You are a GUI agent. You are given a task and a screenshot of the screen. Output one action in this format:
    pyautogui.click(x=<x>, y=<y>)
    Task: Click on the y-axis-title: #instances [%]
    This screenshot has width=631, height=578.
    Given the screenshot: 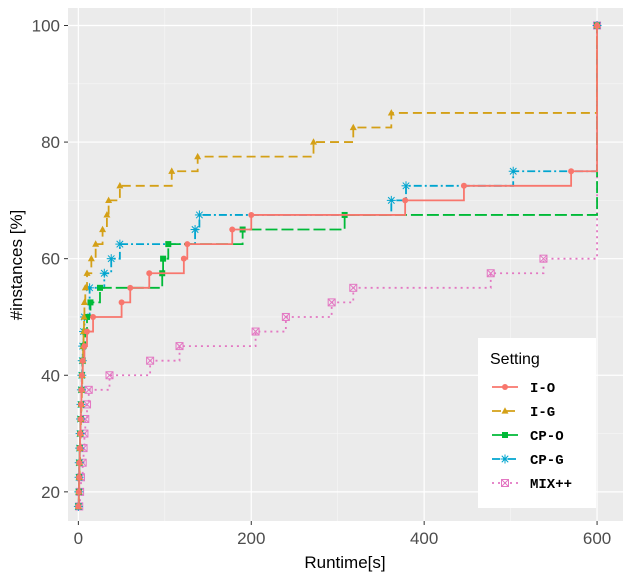 What is the action you would take?
    pyautogui.click(x=16, y=265)
    